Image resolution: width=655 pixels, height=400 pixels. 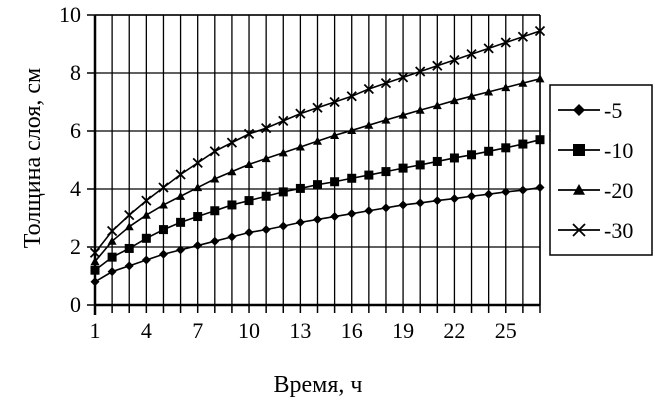 What do you see at coordinates (197, 330) in the screenshot?
I see `x-tick-label: 7` at bounding box center [197, 330].